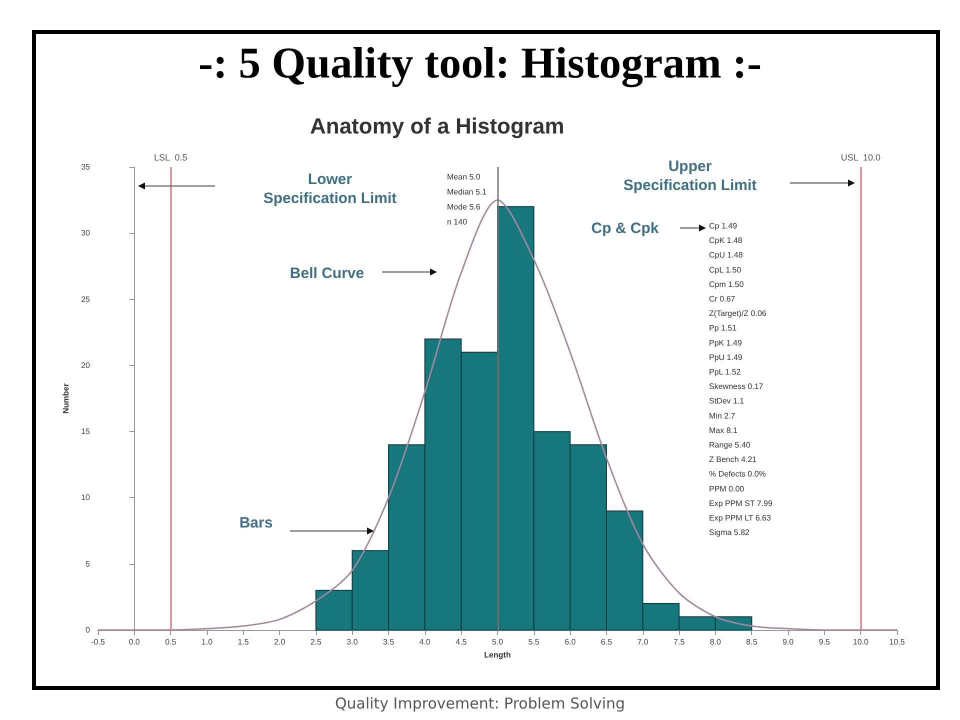  Describe the element at coordinates (690, 176) in the screenshot. I see `annotation: Upper Specification Limit` at that location.